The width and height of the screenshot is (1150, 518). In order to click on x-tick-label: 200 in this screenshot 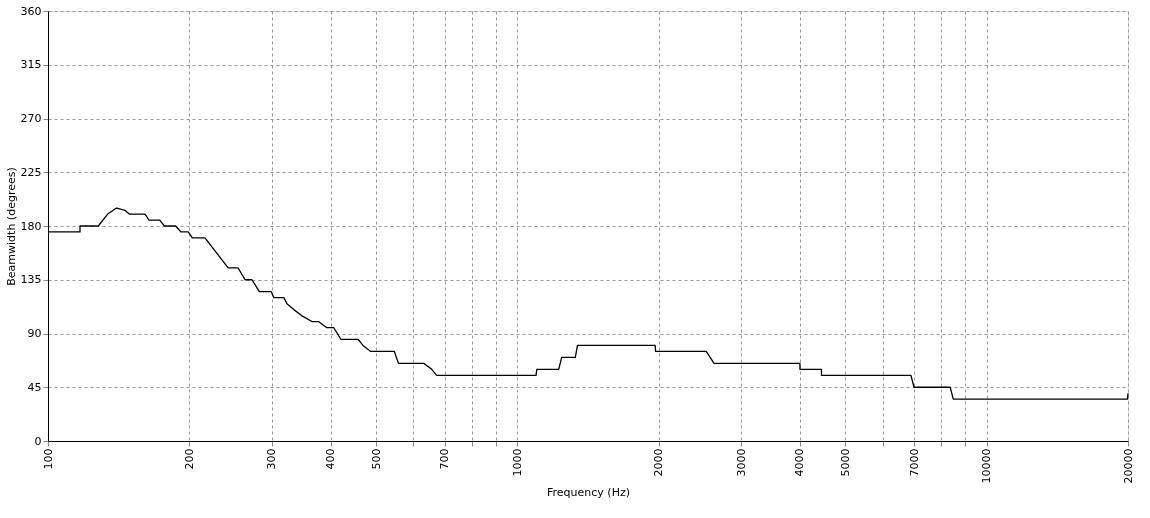, I will do `click(189, 459)`.